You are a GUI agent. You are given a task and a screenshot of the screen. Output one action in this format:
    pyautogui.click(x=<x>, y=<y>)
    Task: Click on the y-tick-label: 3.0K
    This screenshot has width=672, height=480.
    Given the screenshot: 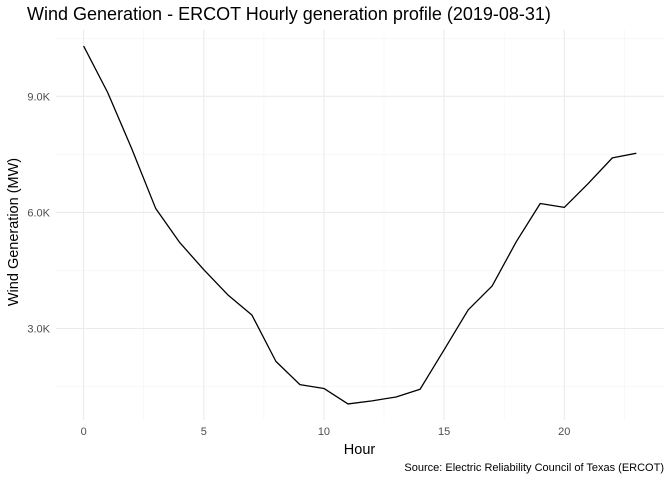 What is the action you would take?
    pyautogui.click(x=38, y=329)
    